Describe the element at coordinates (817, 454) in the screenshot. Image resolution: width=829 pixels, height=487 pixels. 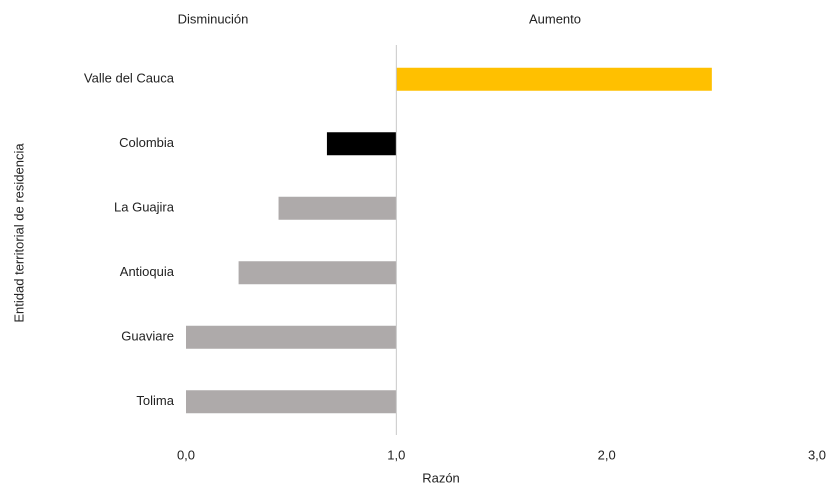
I see `x-tick-label: 3,0` at that location.